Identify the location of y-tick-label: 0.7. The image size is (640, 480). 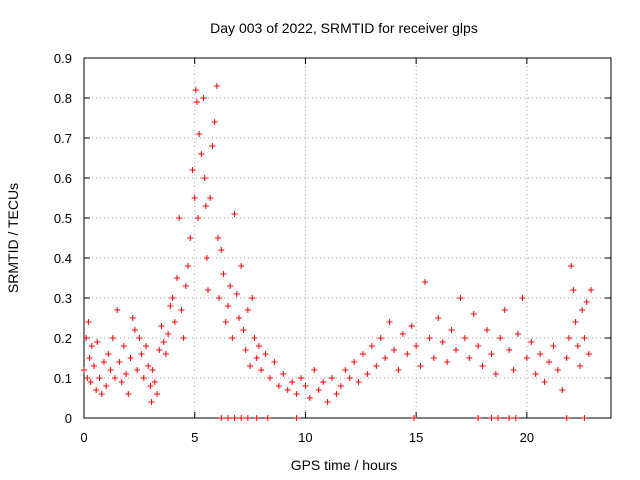
(63, 138).